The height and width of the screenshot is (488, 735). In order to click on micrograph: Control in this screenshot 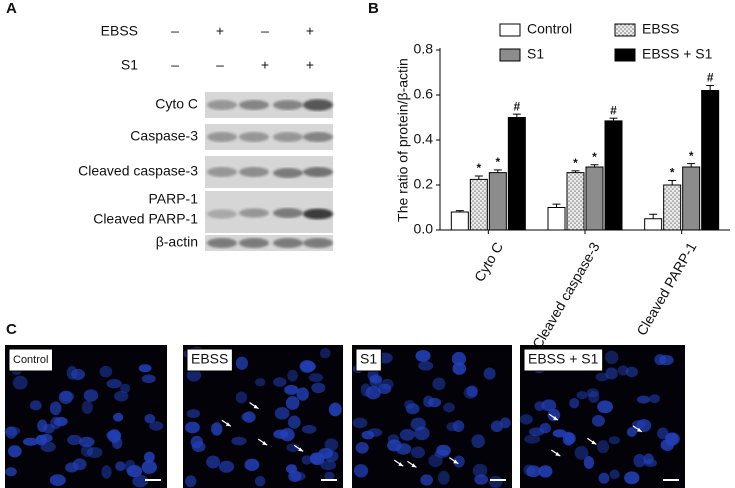, I will do `click(85, 416)`.